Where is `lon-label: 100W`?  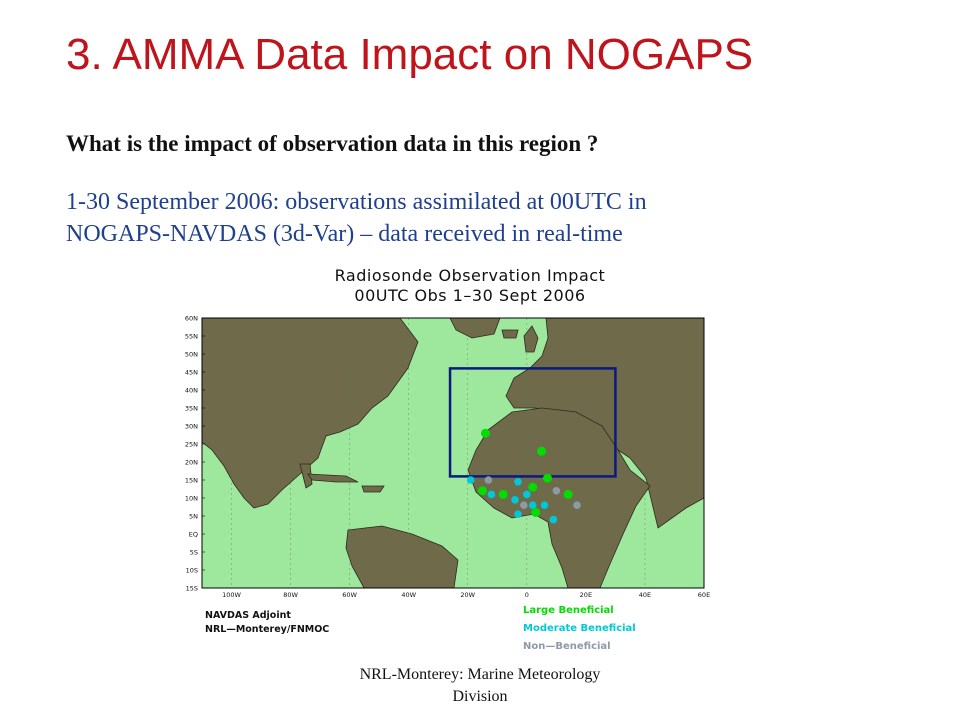
lon-label: 100W is located at coordinates (231, 595).